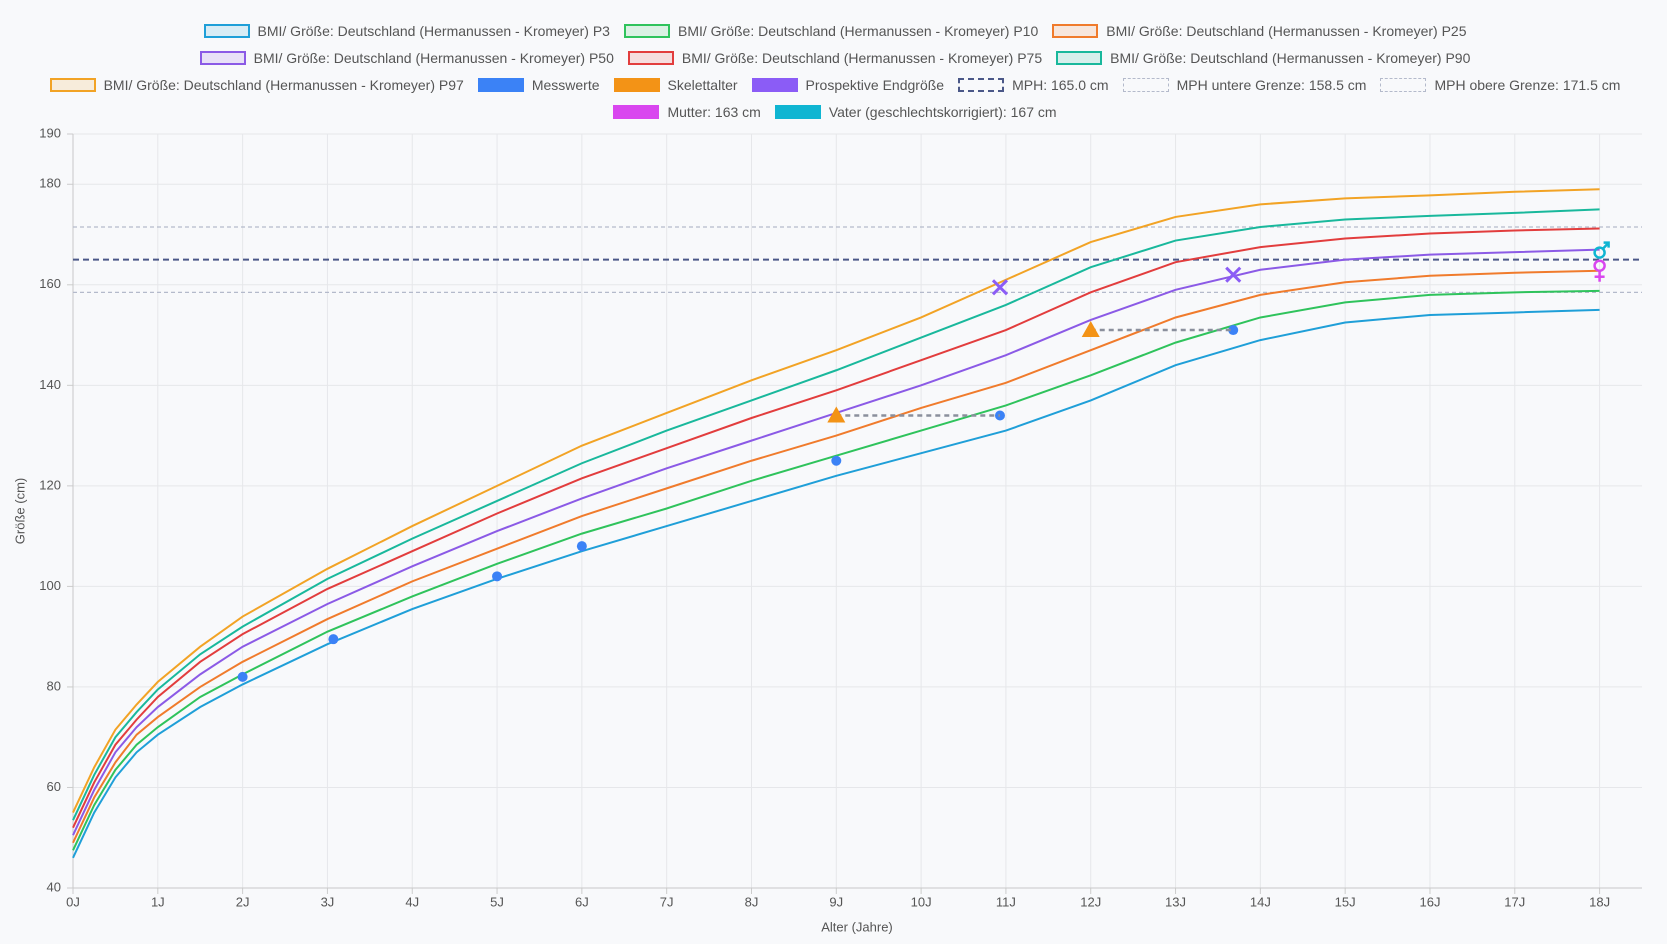  I want to click on x-tick-label: 1J, so click(158, 901).